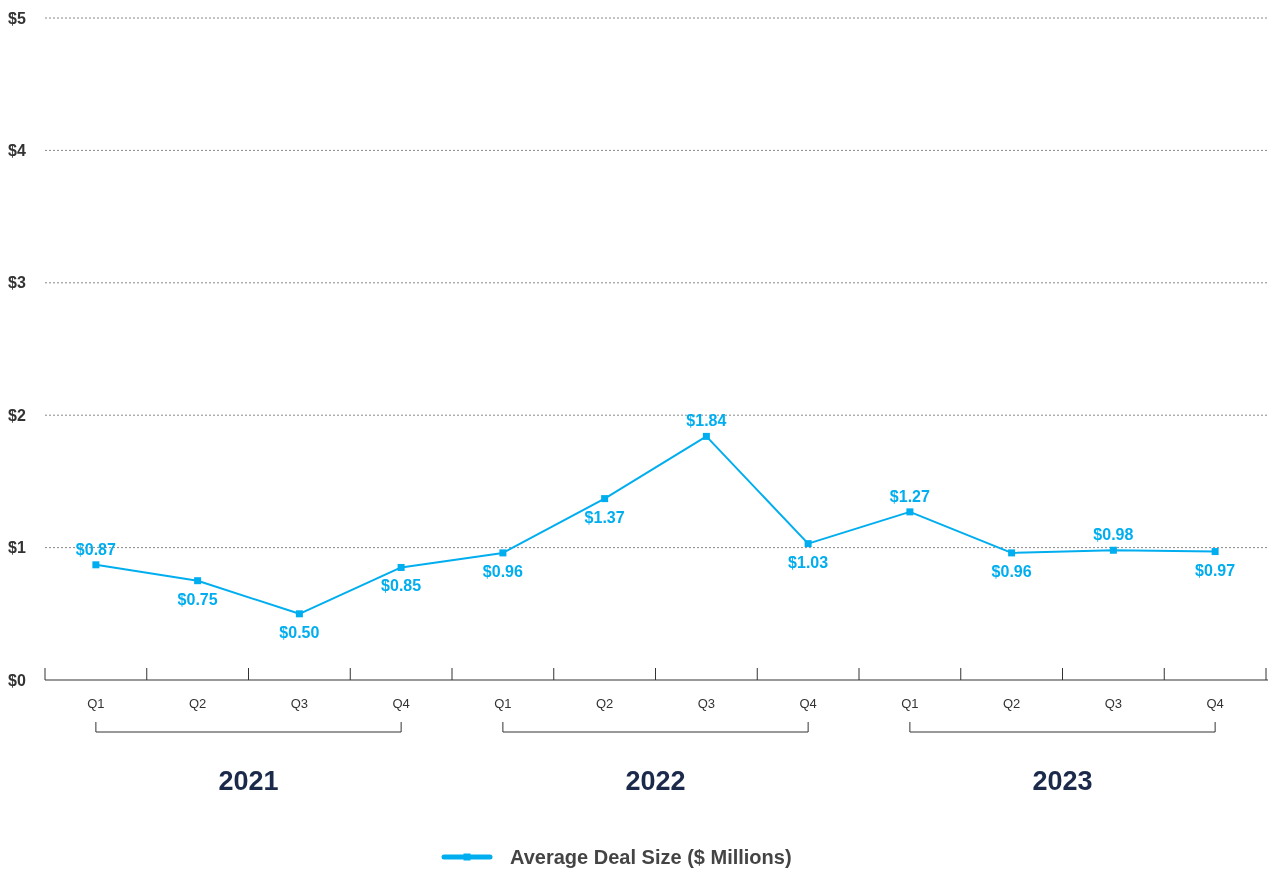 This screenshot has width=1268, height=869. I want to click on y-tick-label: $5, so click(17, 18).